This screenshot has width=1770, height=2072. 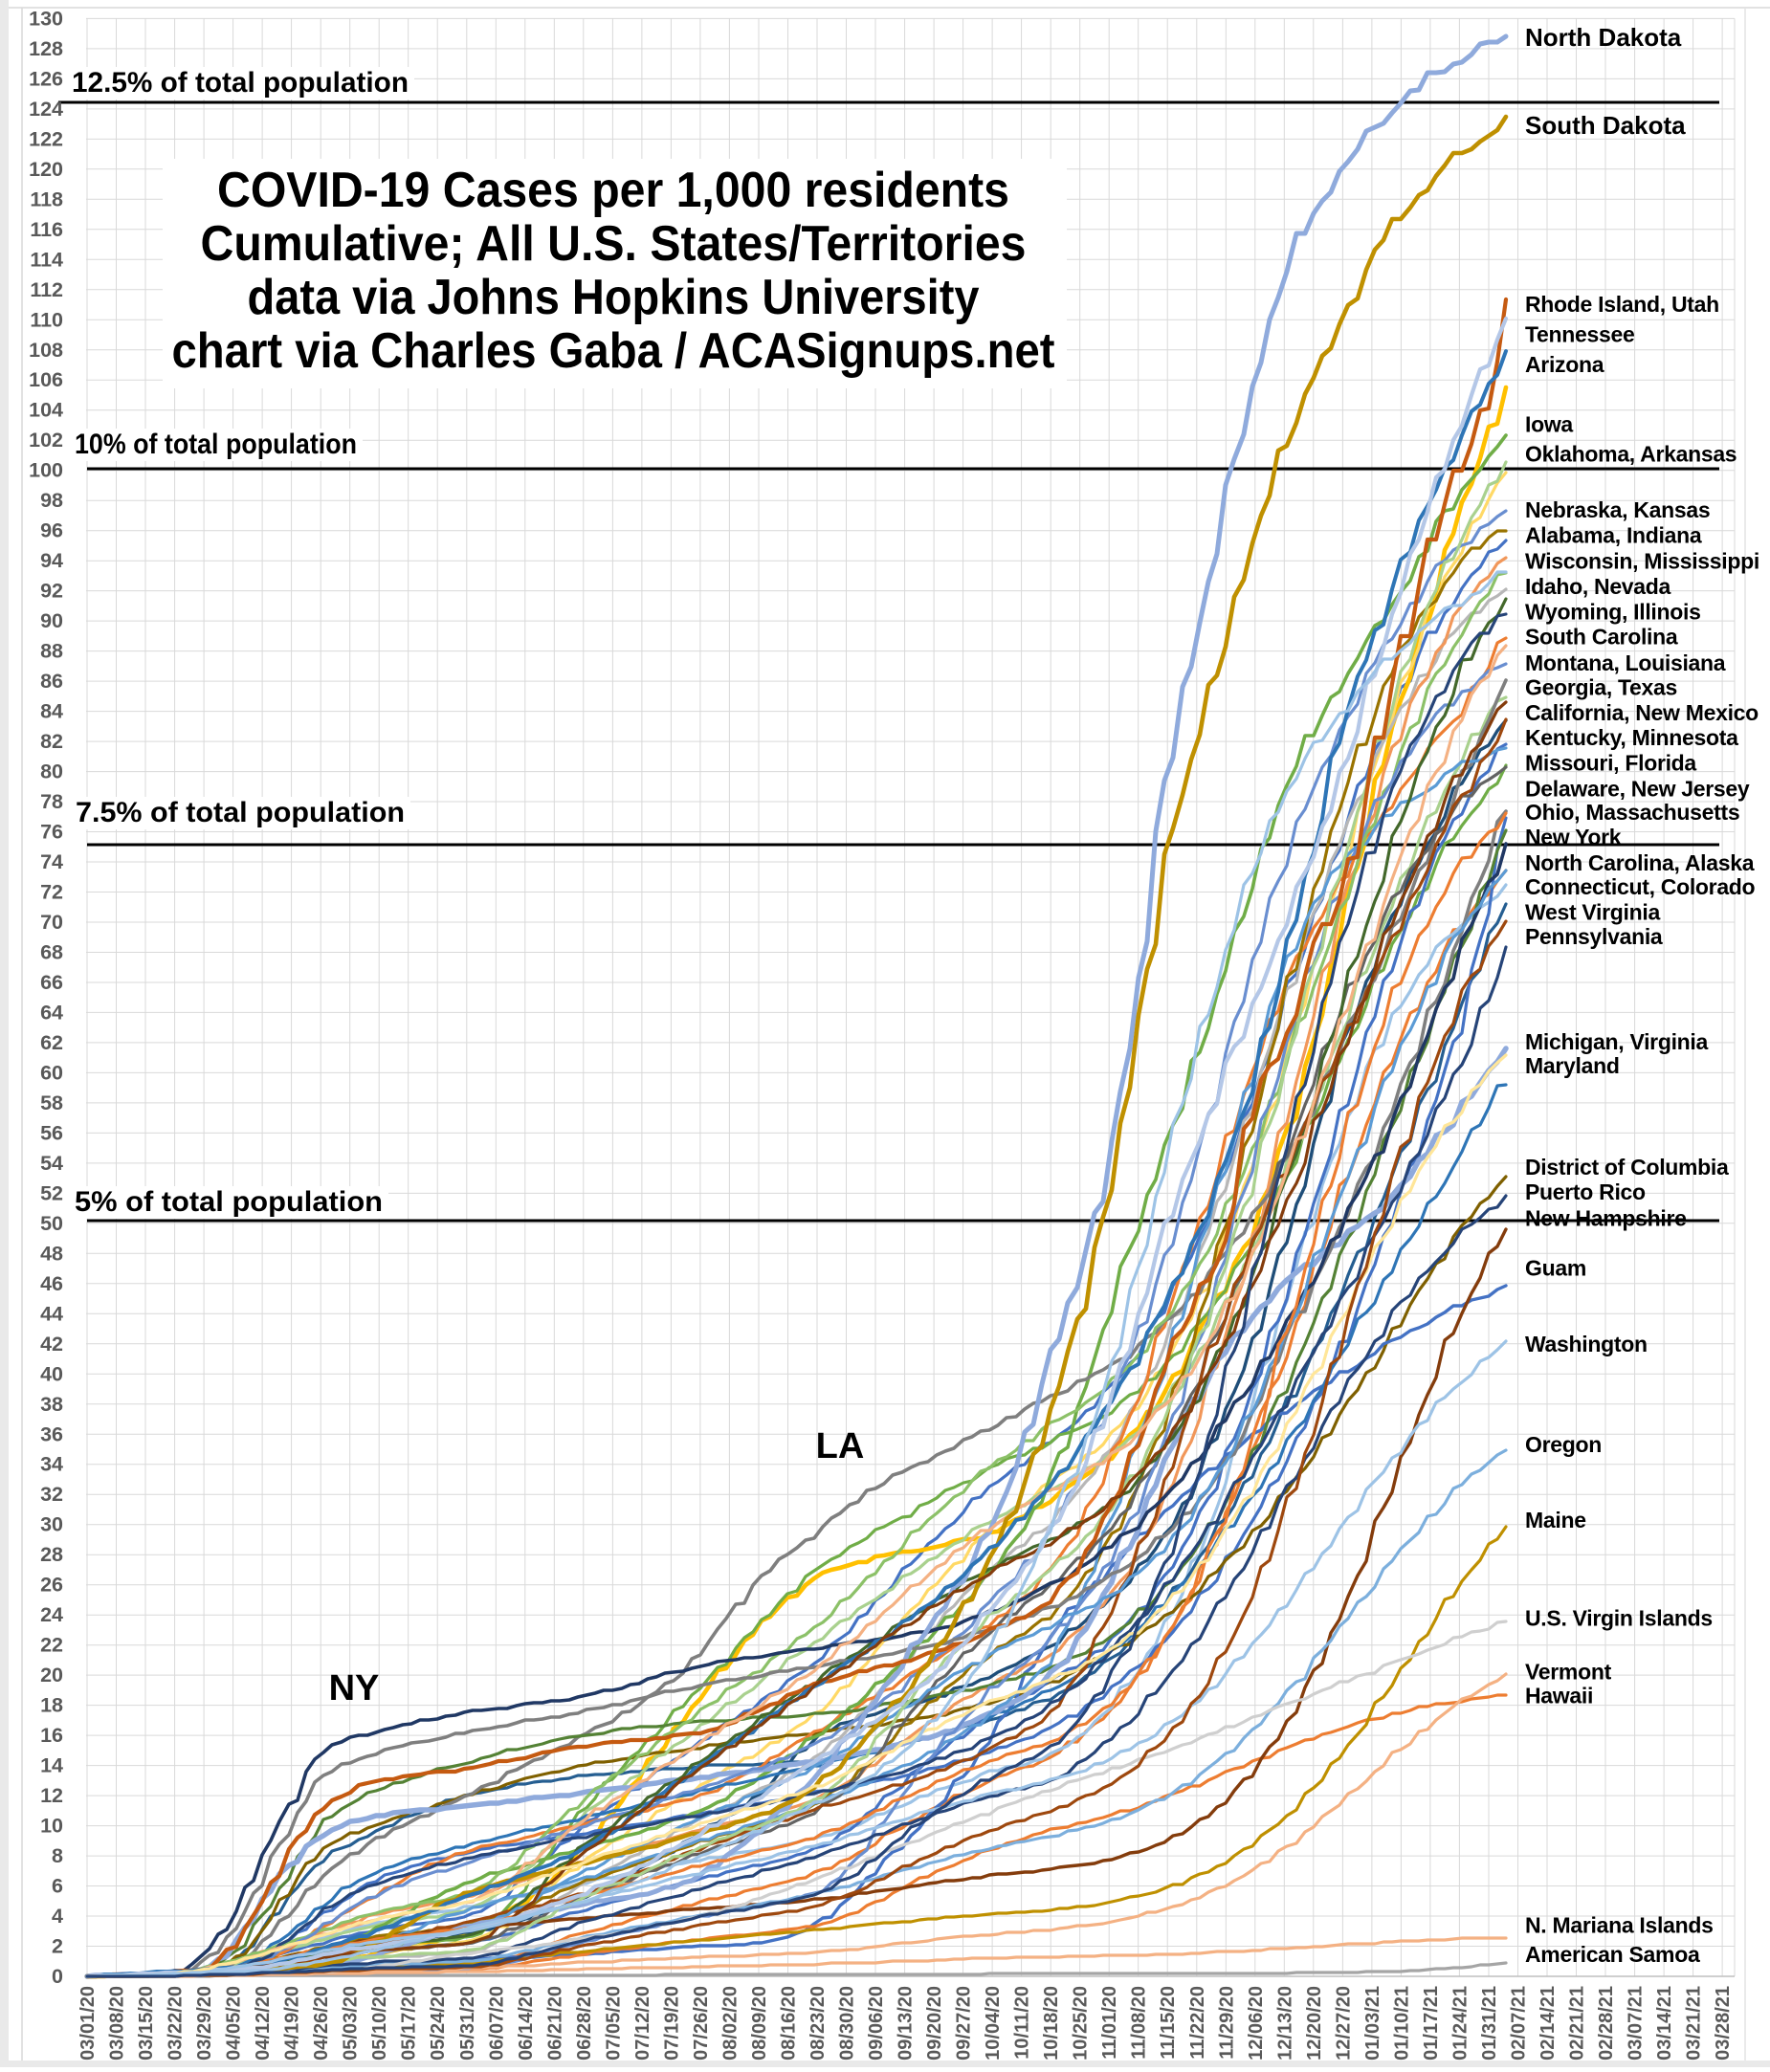 What do you see at coordinates (1549, 423) in the screenshot?
I see `svg-text: Iowa` at bounding box center [1549, 423].